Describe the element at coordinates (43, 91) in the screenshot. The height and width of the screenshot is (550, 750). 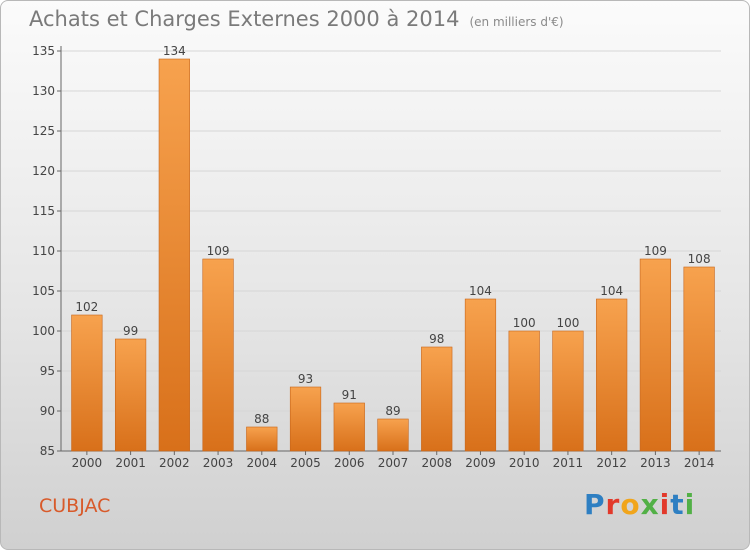
I see `y-tick-label: 130` at that location.